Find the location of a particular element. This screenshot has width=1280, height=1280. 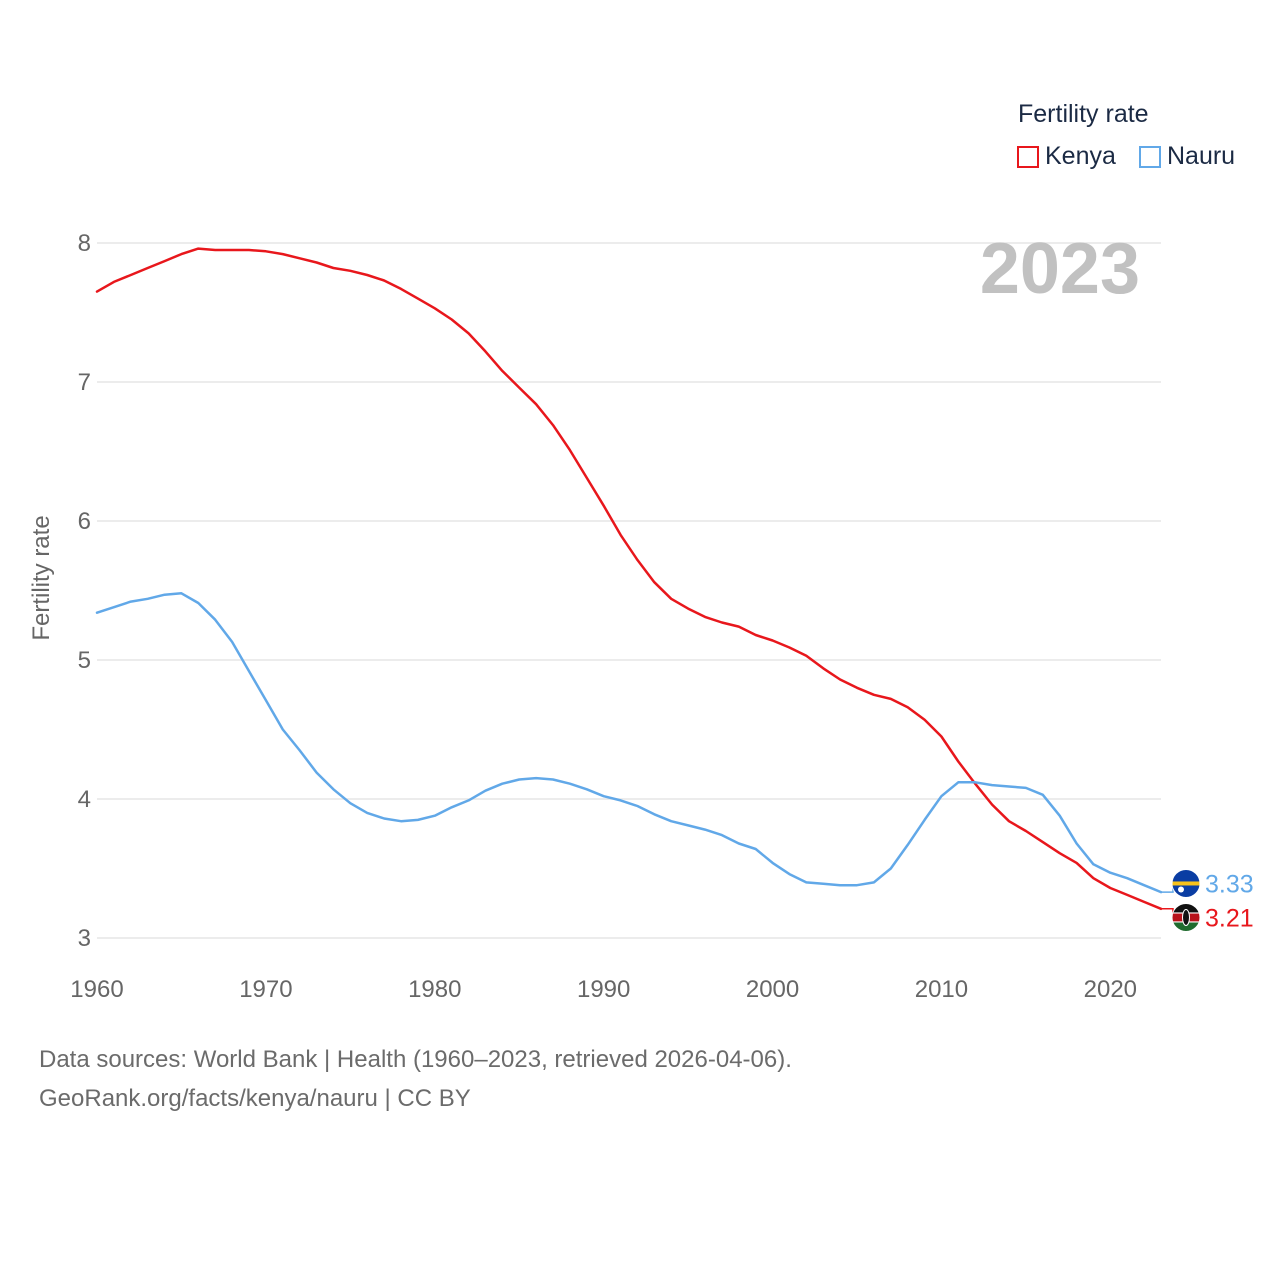

legend-swatch-kenya is located at coordinates (1028, 156).